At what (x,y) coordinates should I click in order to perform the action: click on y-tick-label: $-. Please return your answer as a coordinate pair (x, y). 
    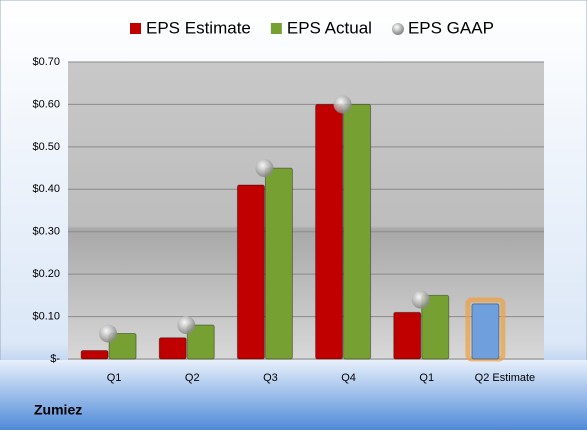
    Looking at the image, I should click on (55, 359).